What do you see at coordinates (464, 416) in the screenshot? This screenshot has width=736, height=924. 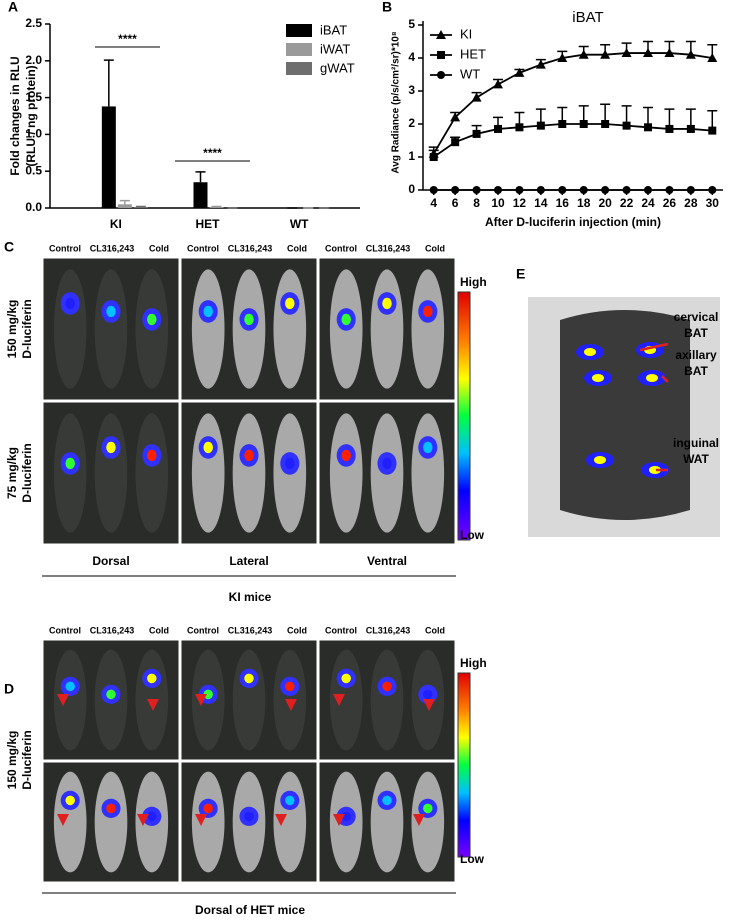 I see `colorbar` at bounding box center [464, 416].